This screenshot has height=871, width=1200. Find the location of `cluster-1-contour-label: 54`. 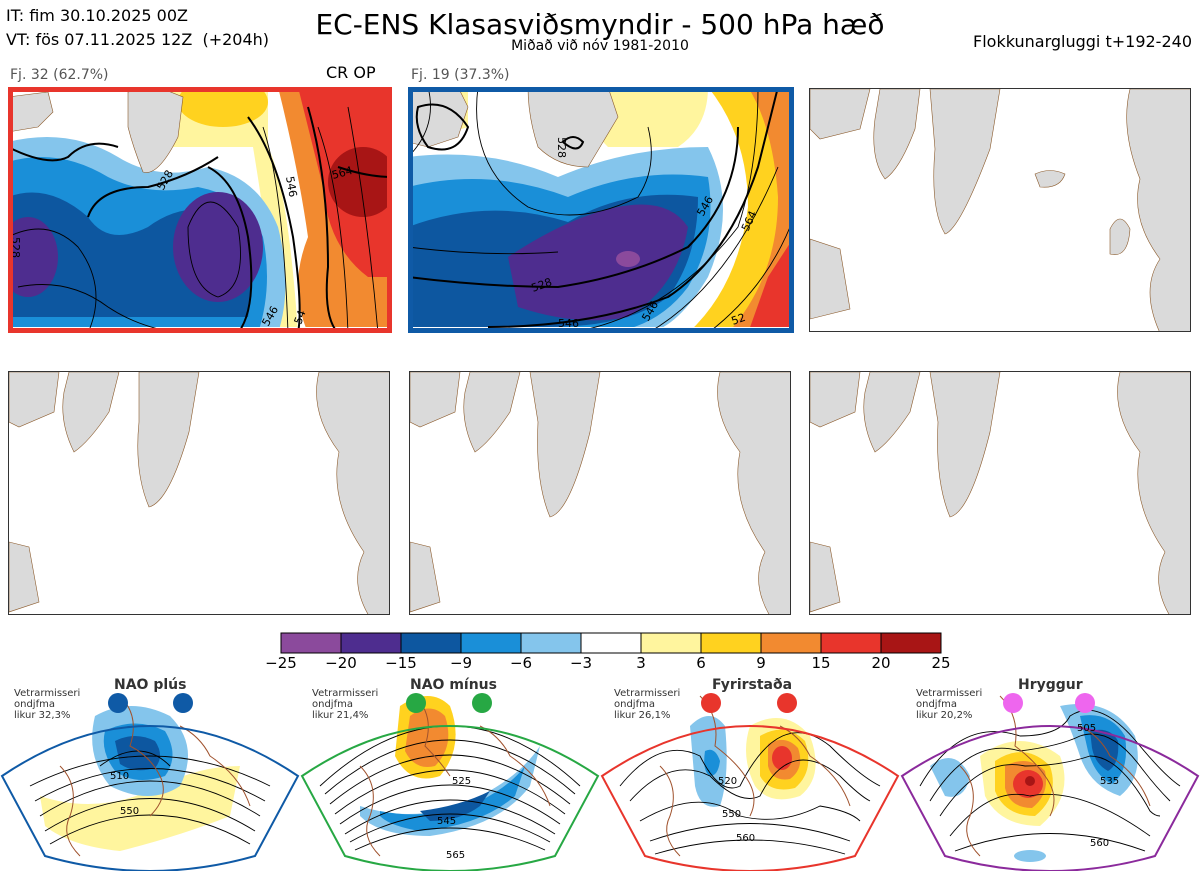

cluster-1-contour-label: 54 is located at coordinates (300, 317).